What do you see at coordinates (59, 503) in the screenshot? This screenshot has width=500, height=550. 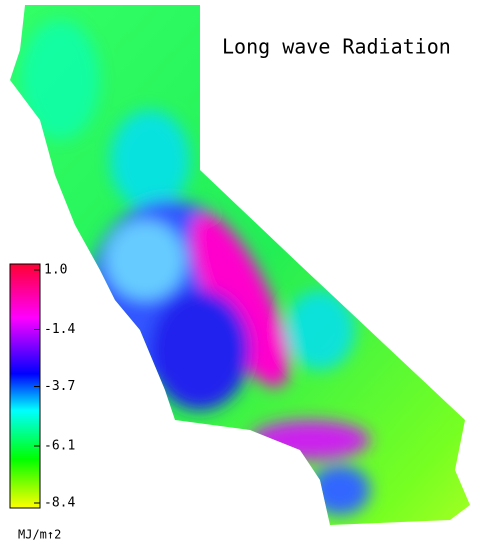 I see `tick-label: -8.4` at bounding box center [59, 503].